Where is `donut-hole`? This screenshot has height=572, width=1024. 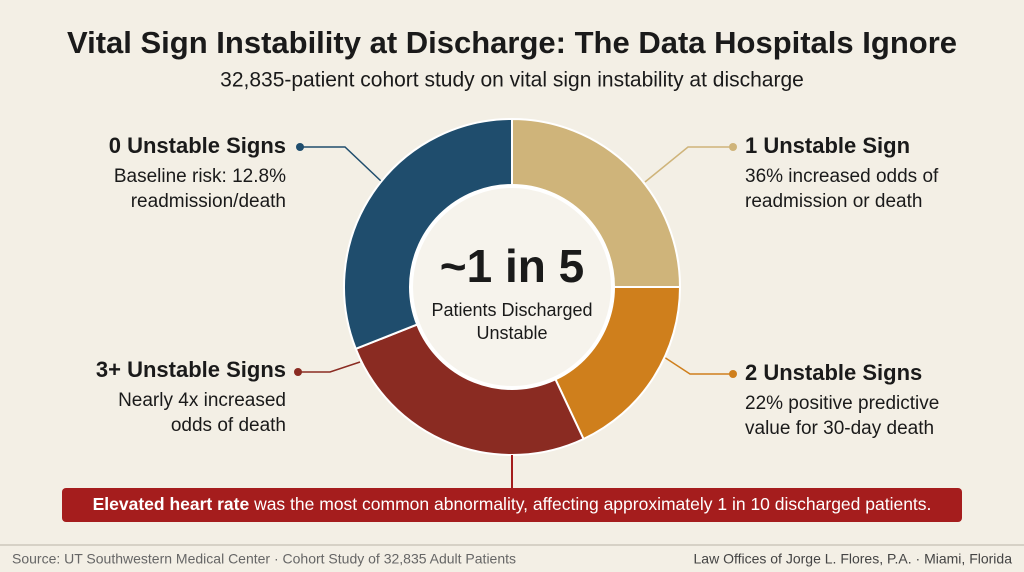
donut-hole is located at coordinates (512, 287).